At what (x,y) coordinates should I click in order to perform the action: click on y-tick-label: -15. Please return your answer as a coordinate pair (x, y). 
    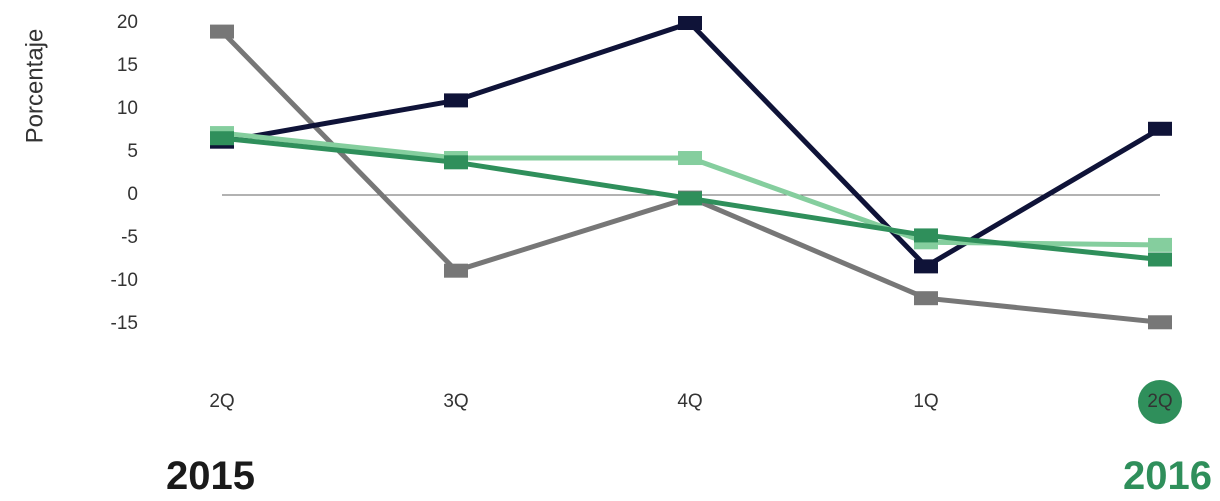
    Looking at the image, I should click on (124, 323).